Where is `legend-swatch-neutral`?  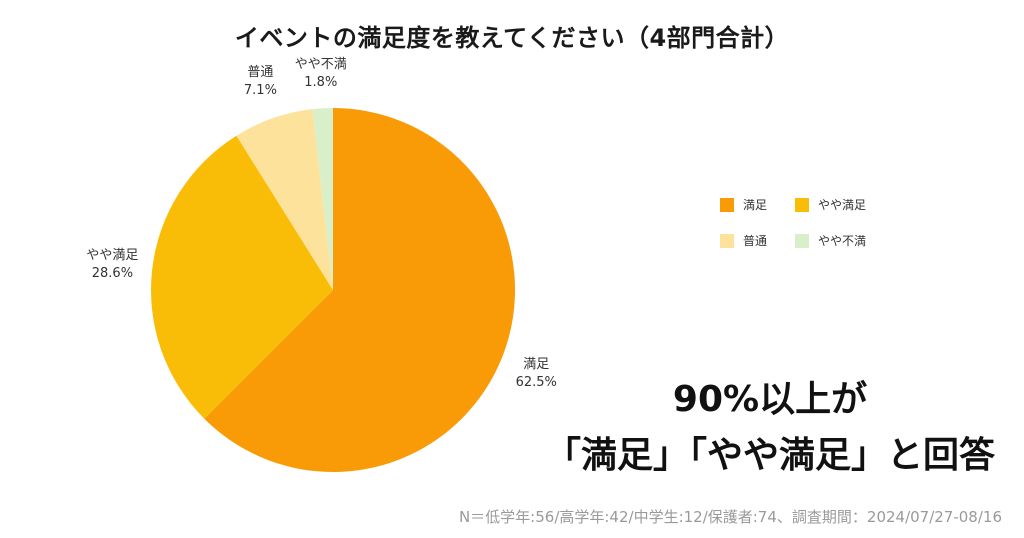 legend-swatch-neutral is located at coordinates (727, 240).